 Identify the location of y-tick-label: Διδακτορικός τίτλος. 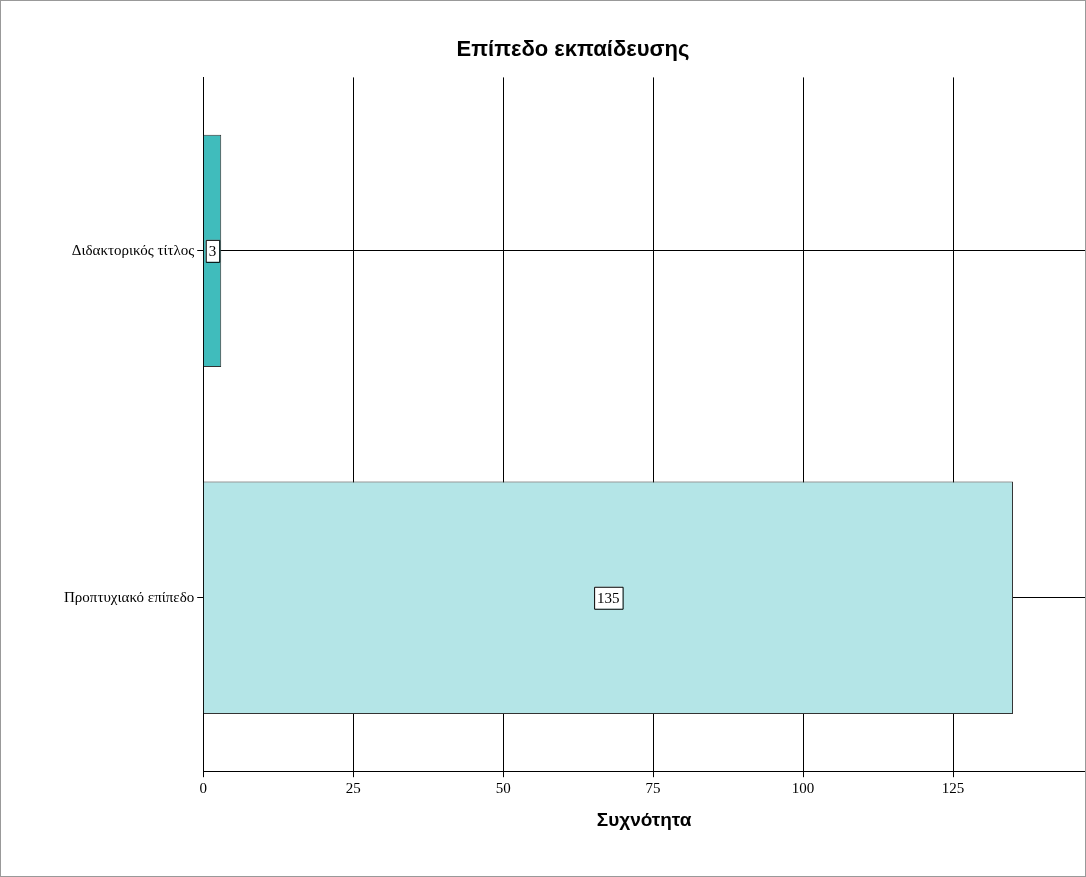
(133, 249).